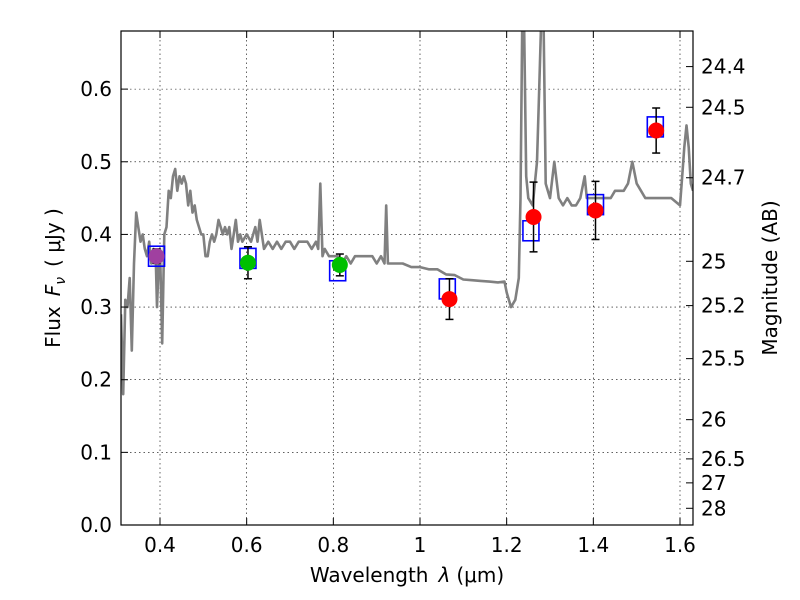 This screenshot has height=600, width=800. I want to click on y2-tick-label: 24.5, so click(723, 107).